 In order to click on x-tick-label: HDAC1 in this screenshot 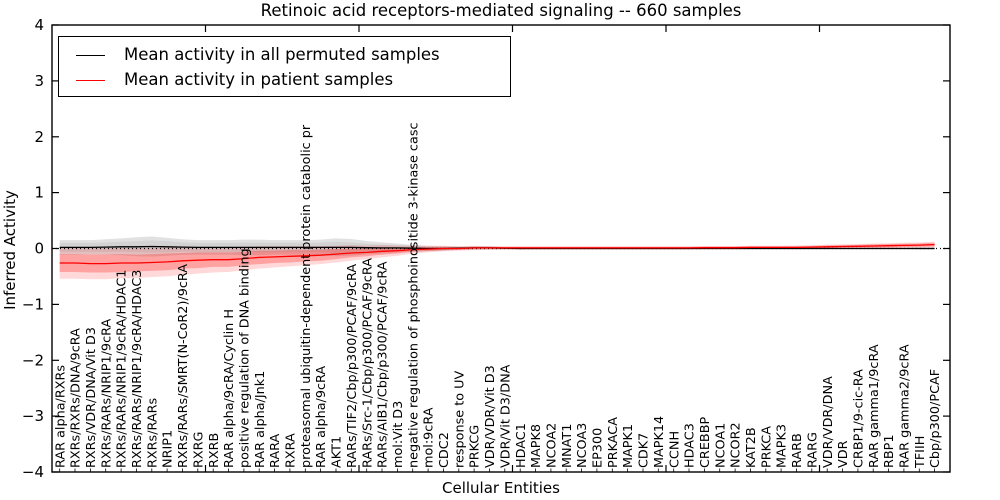, I will do `click(521, 445)`.